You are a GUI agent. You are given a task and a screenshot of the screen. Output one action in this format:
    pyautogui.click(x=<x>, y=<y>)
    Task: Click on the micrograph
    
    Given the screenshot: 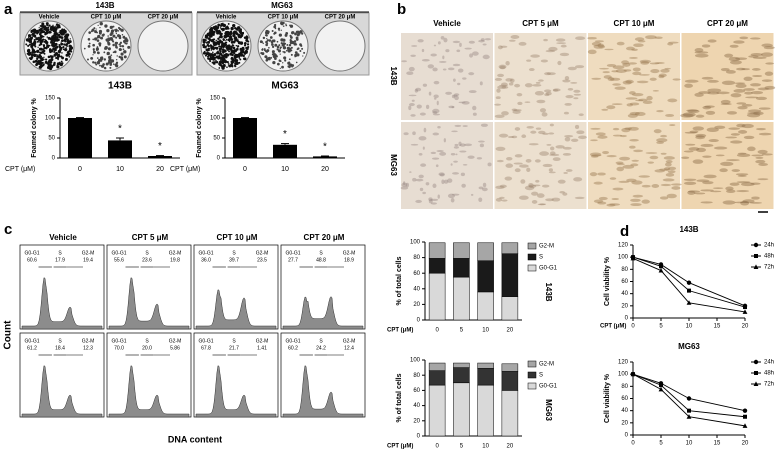 What is the action you would take?
    pyautogui.click(x=540, y=76)
    